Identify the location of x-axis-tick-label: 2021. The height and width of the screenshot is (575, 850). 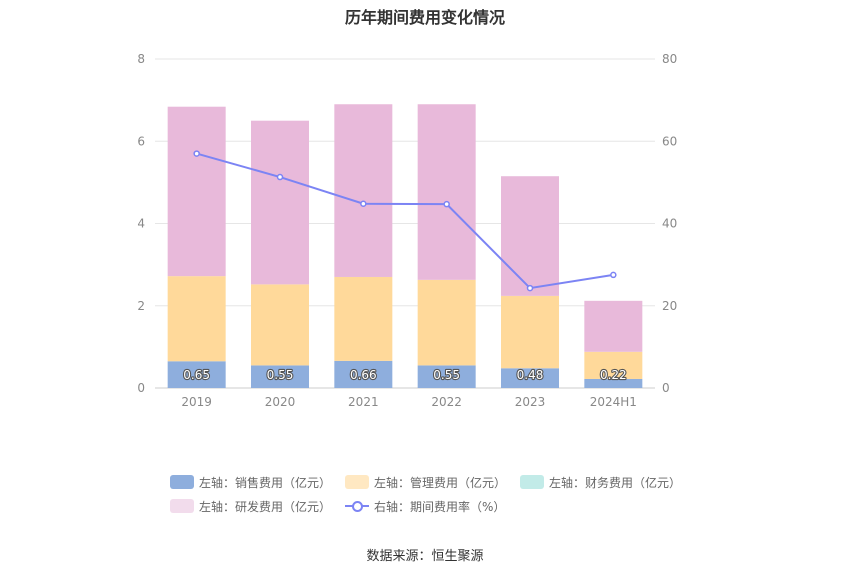
(363, 402).